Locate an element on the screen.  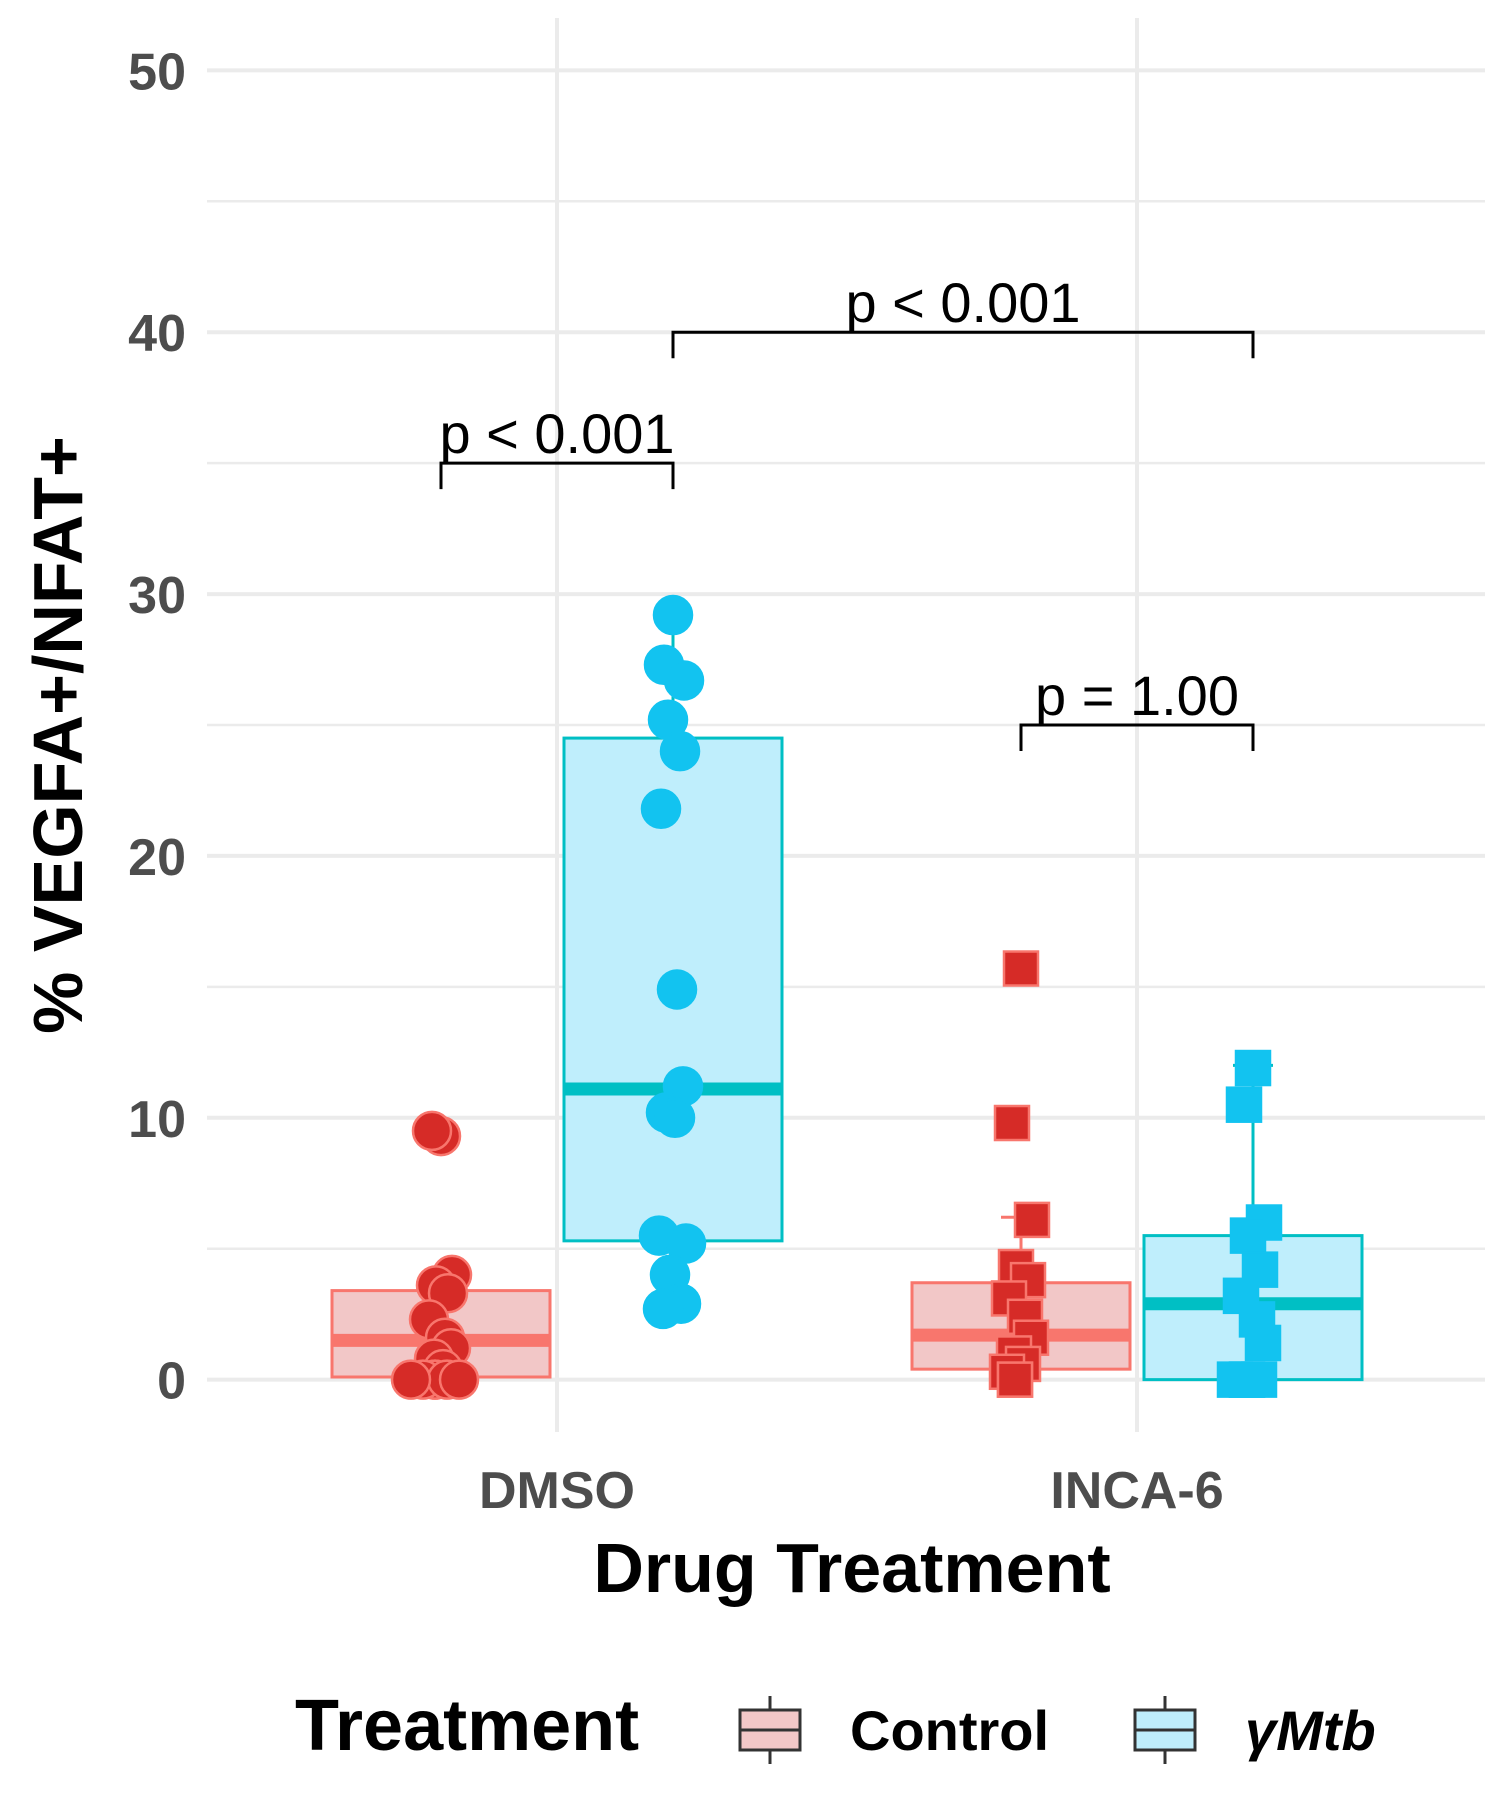
legend-label-control: Control is located at coordinates (949, 1730).